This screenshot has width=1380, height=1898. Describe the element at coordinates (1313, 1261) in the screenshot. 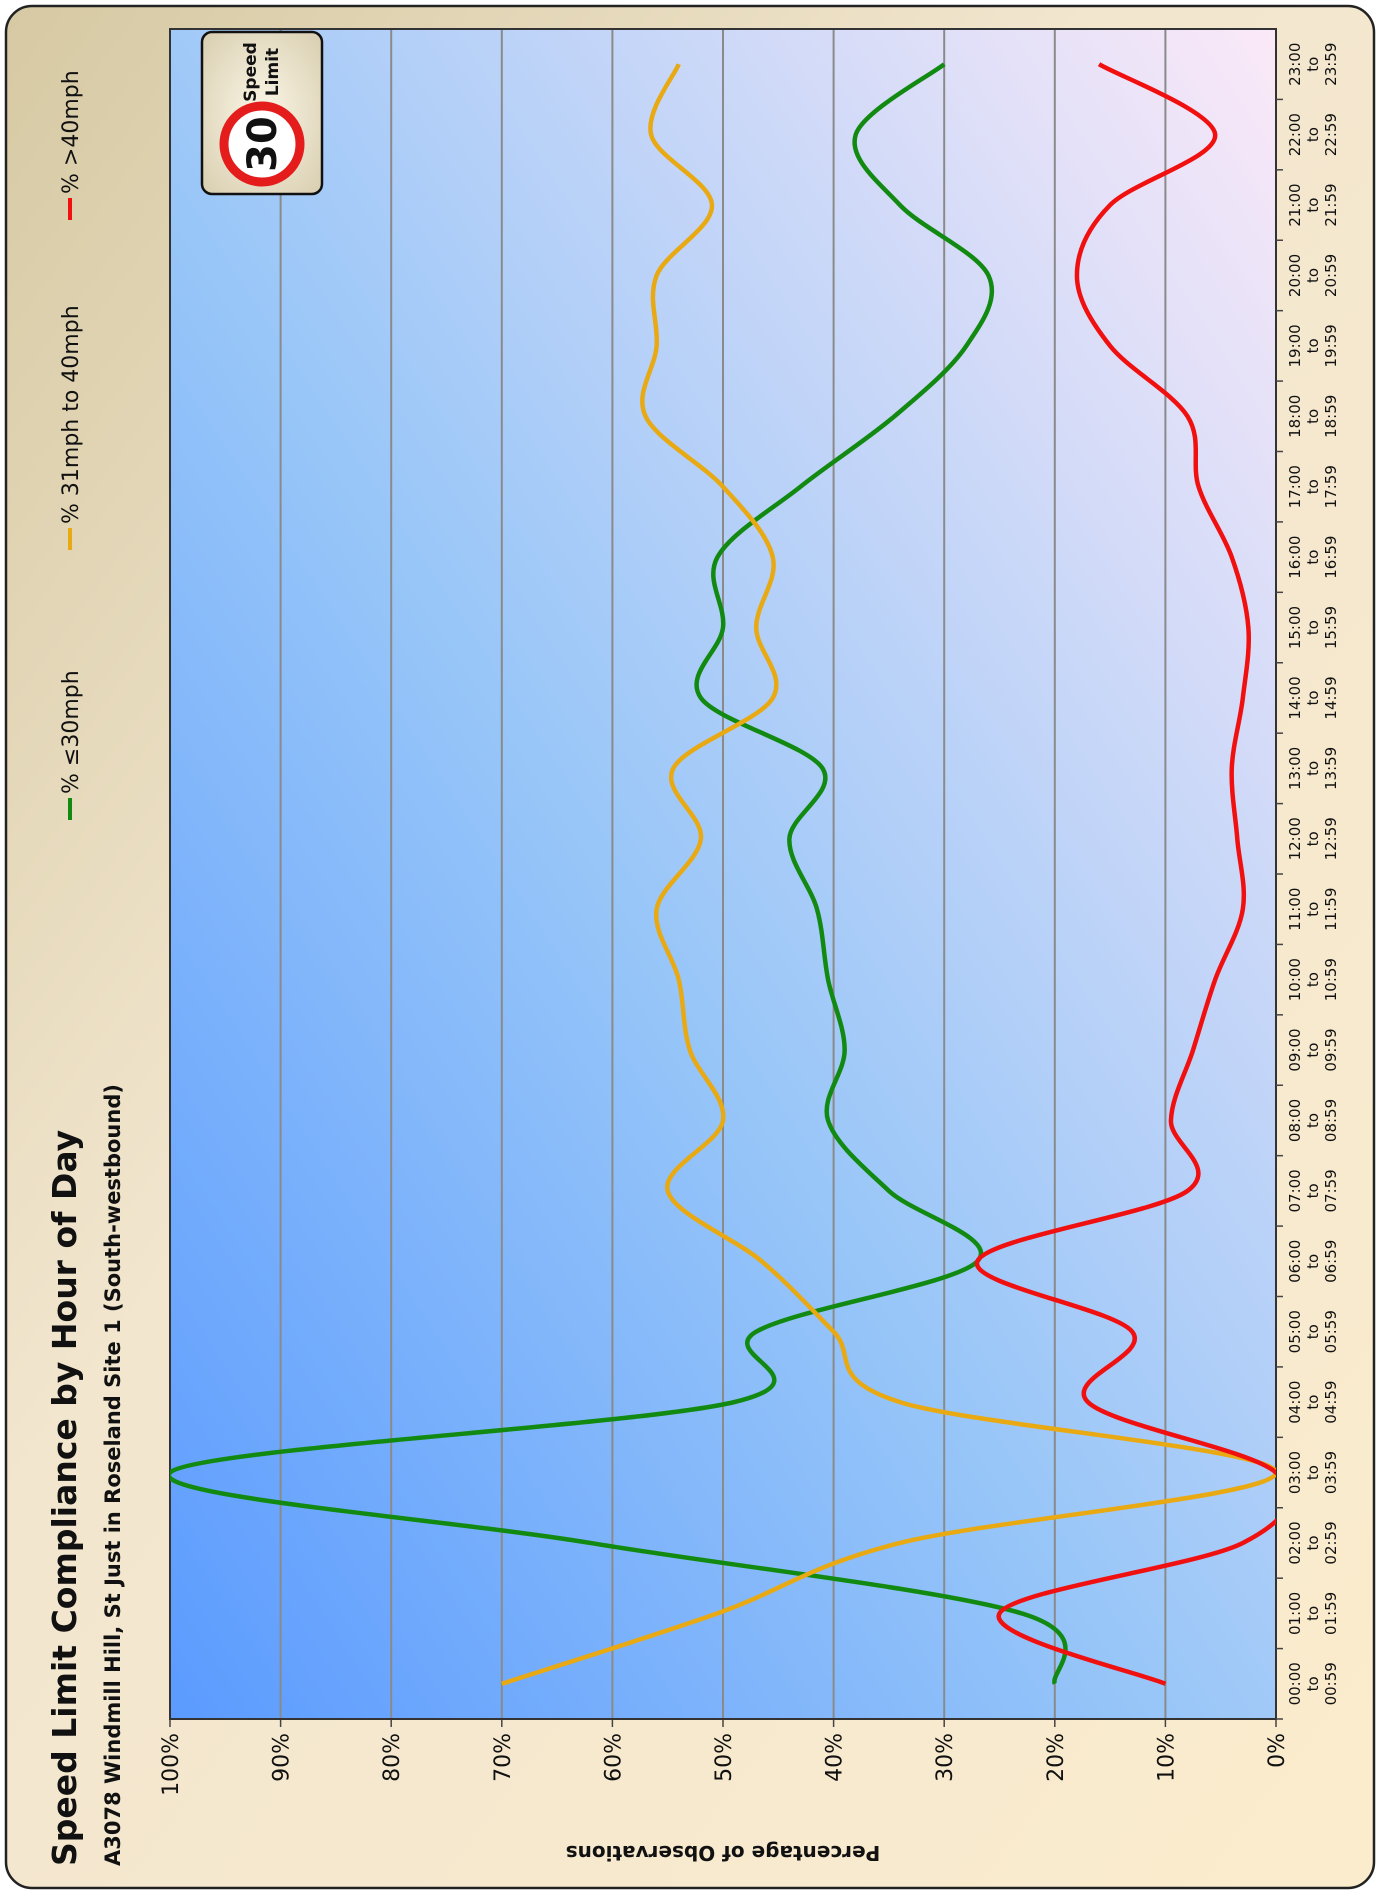

I see `x-tick-label: 06:00to06:59` at that location.